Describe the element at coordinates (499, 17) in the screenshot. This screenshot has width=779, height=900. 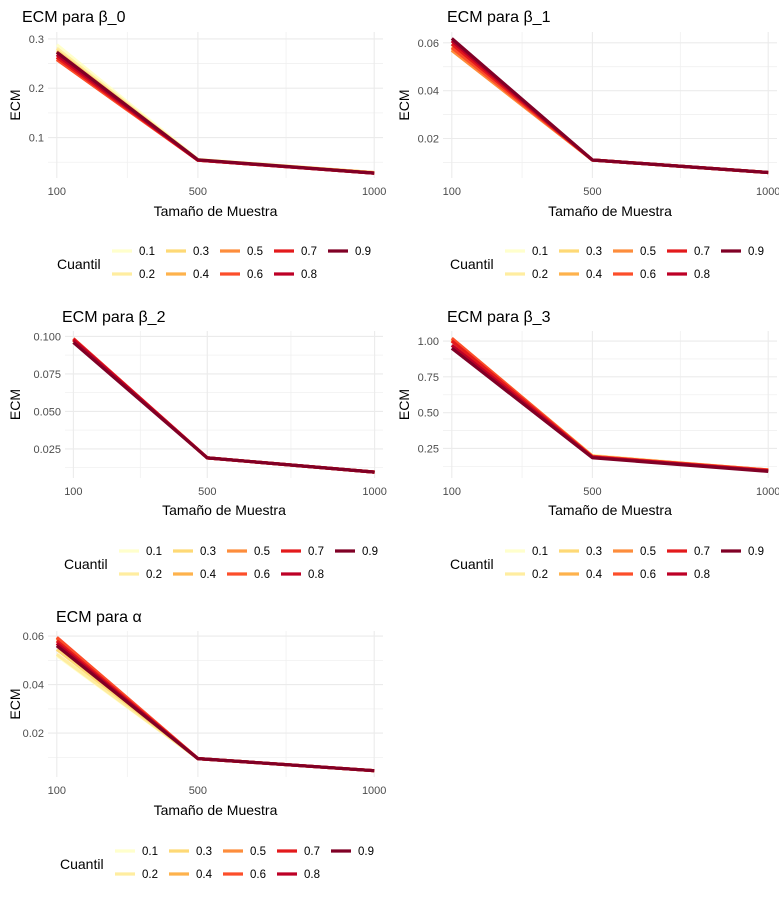
I see `panel-title: ECM para β_1` at that location.